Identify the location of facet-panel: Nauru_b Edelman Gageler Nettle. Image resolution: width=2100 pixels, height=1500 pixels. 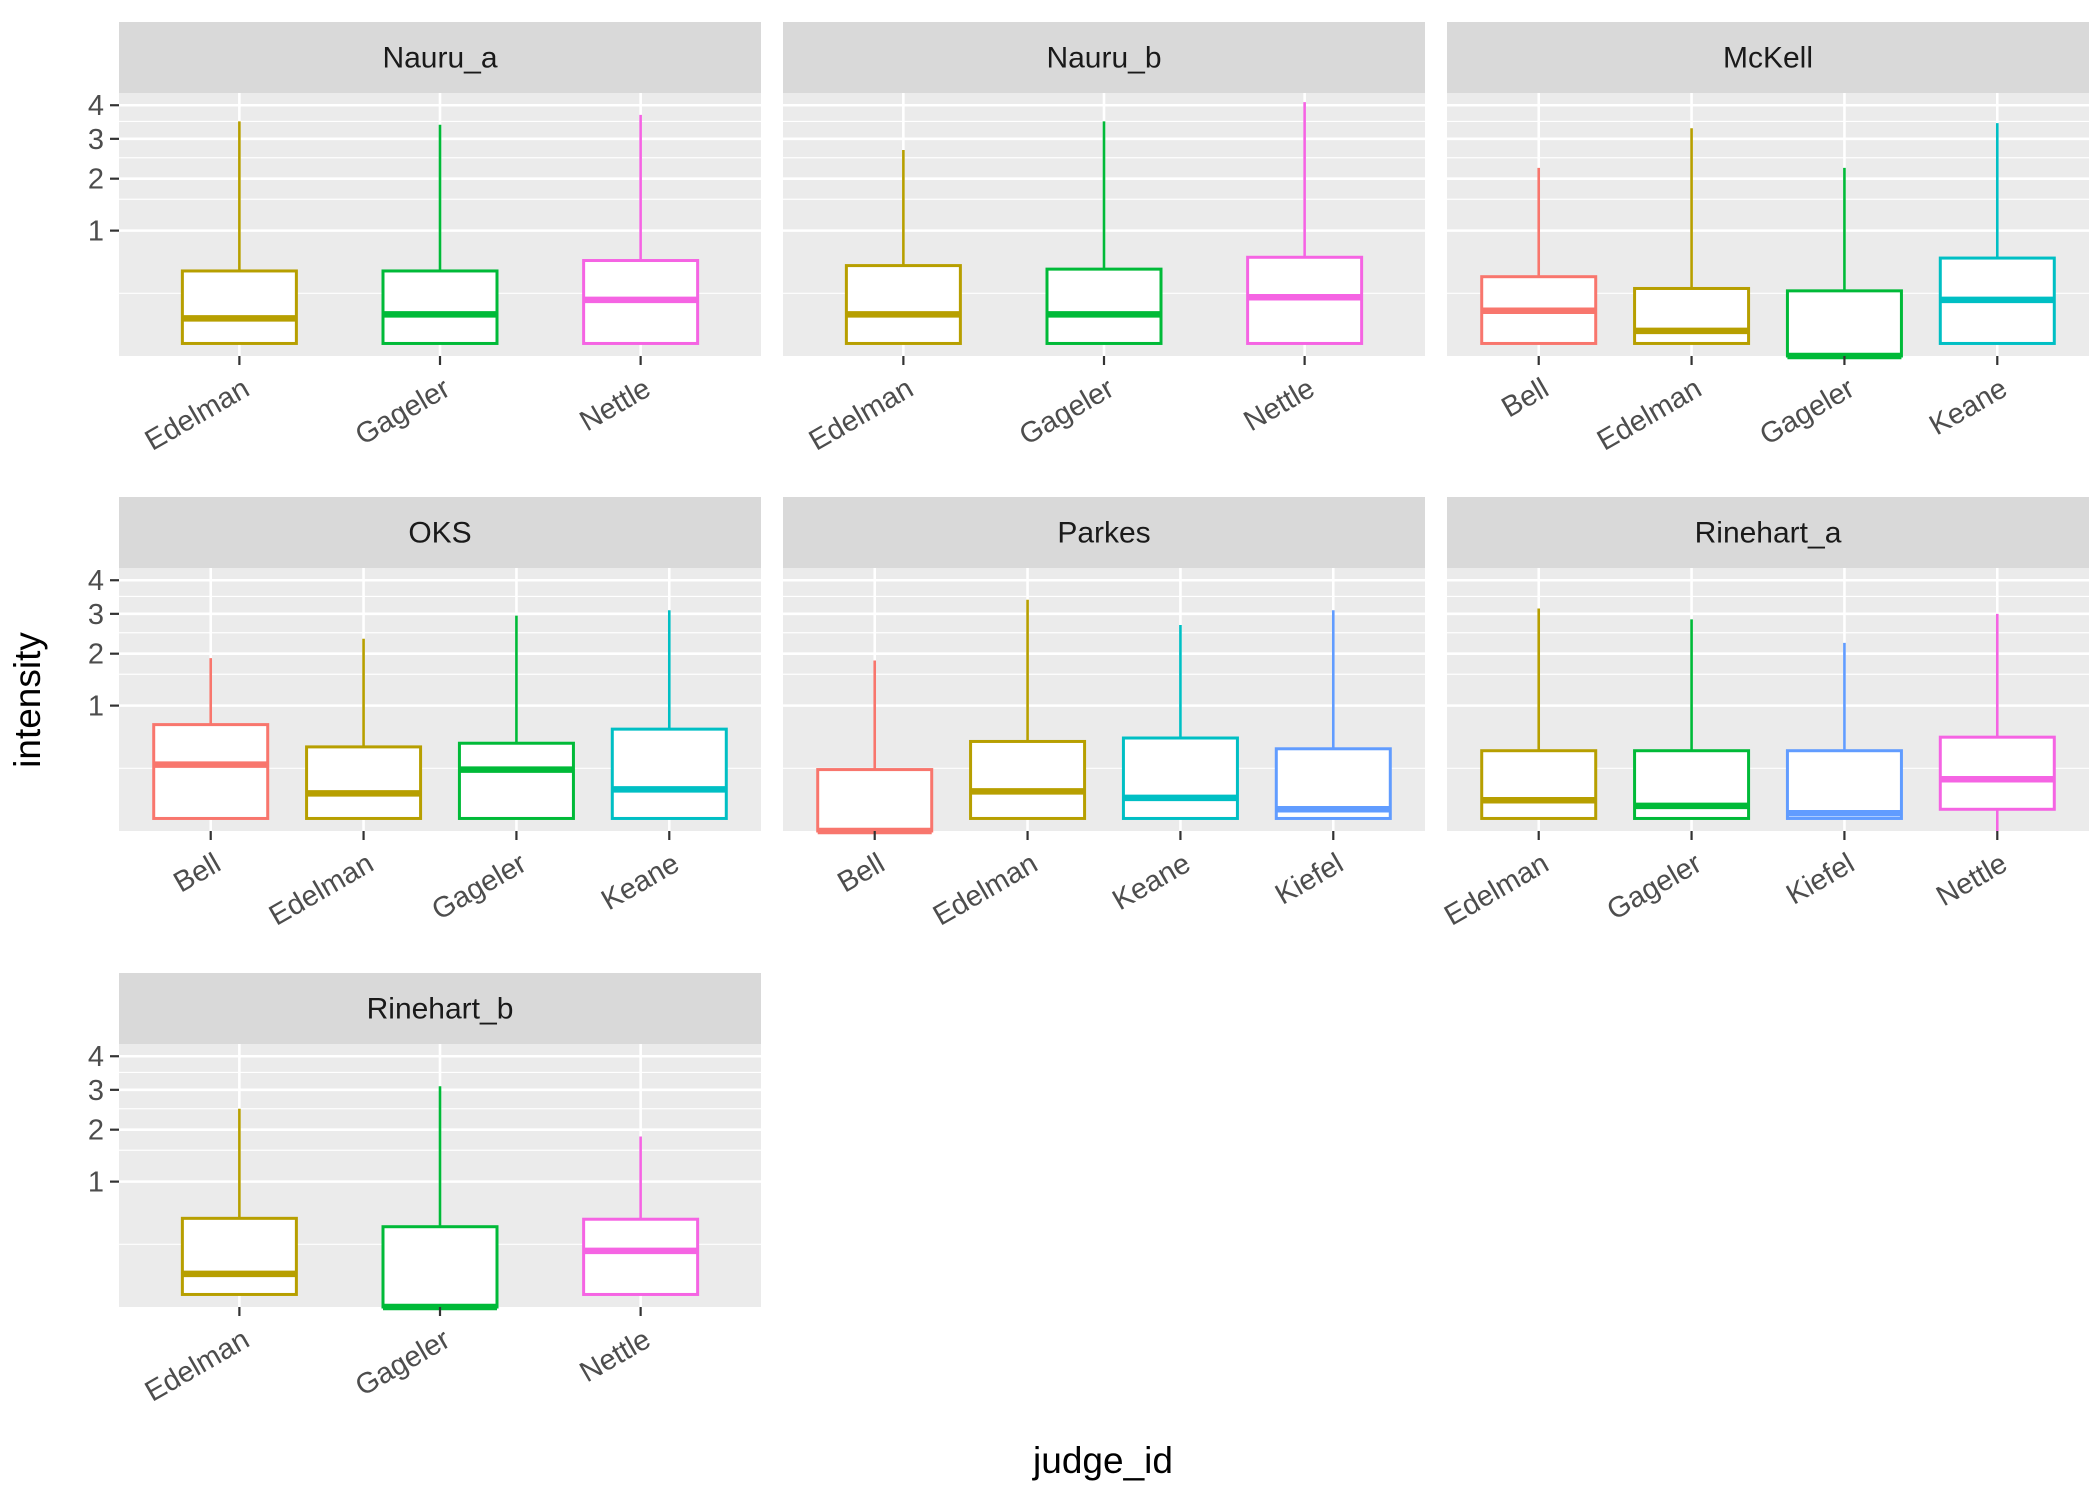
(1104, 239).